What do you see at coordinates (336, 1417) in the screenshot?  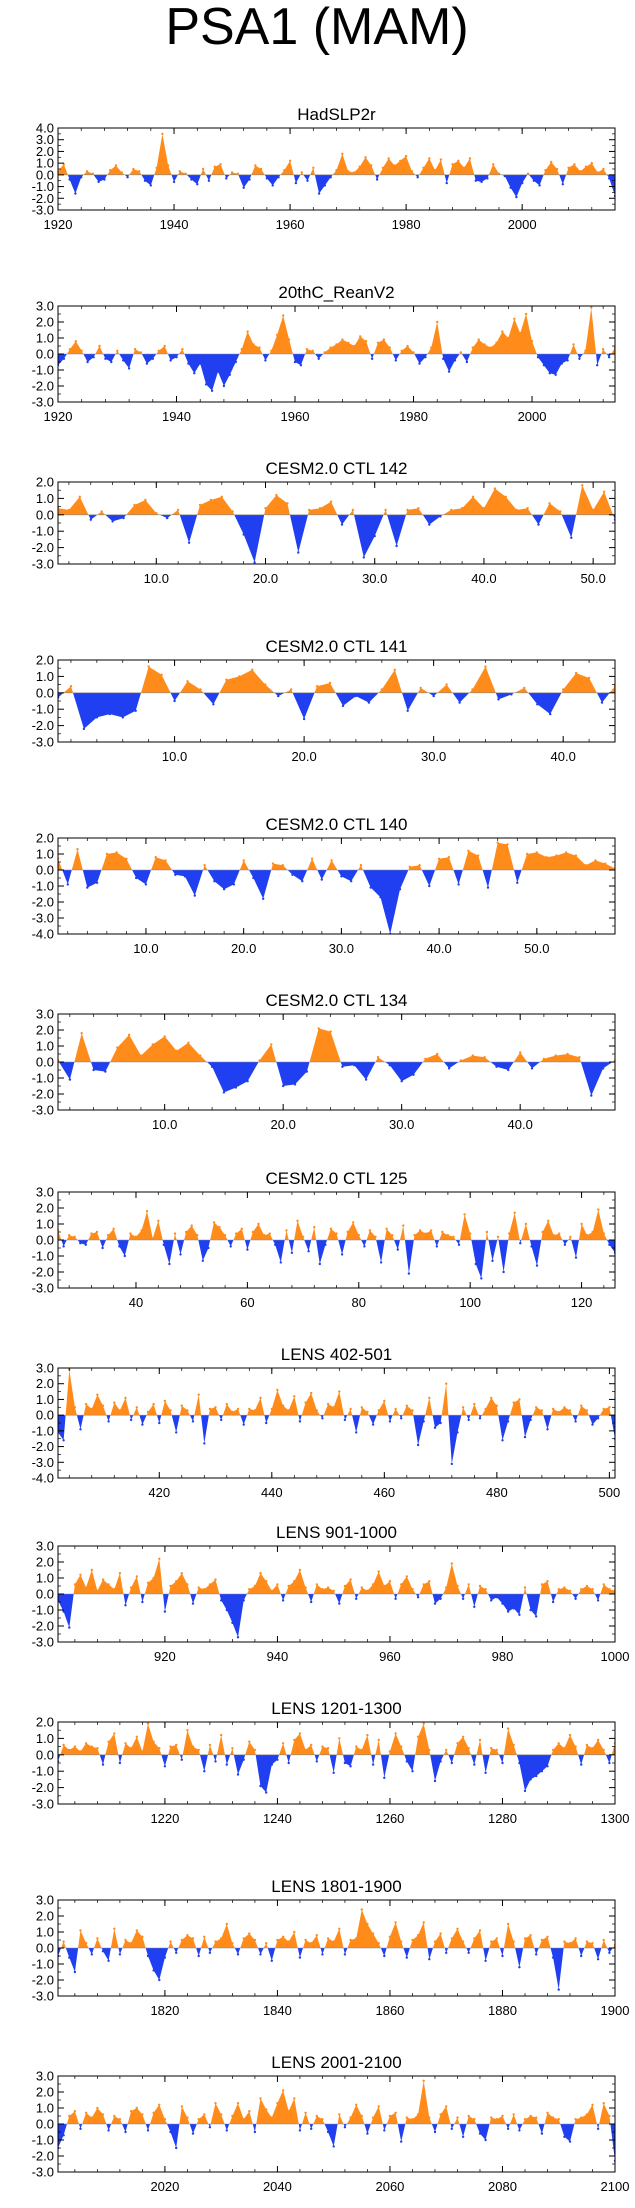 I see `series-area` at bounding box center [336, 1417].